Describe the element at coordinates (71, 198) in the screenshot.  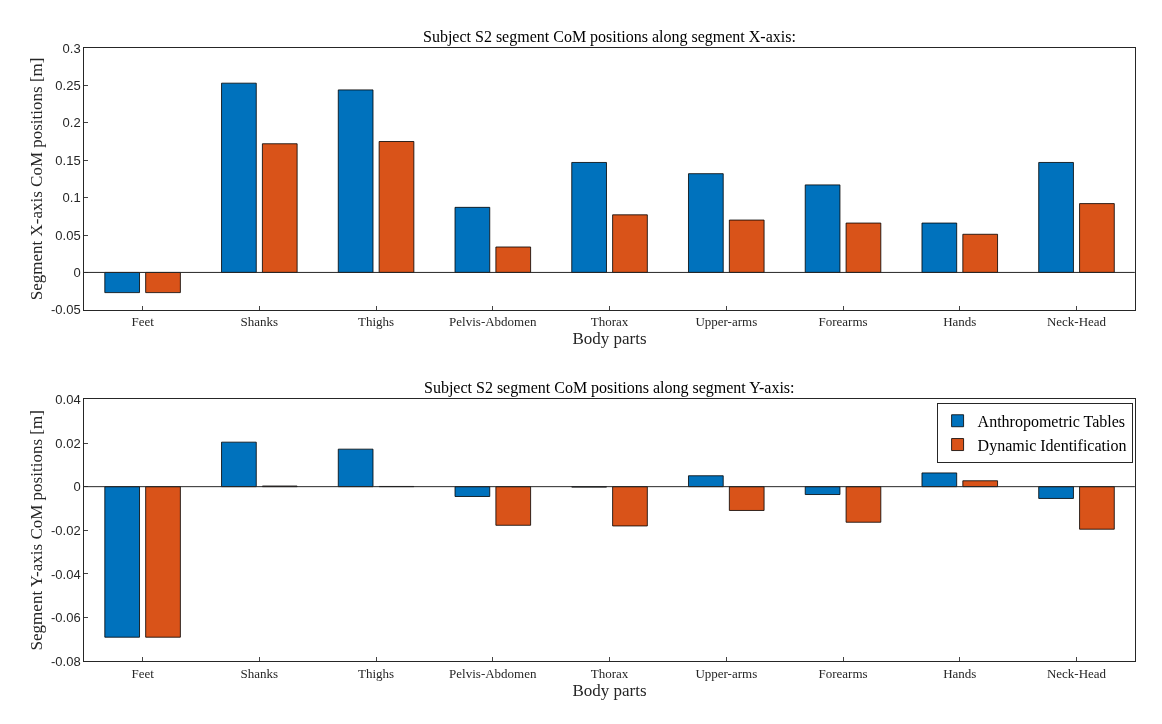
I see `y-tick-label: 0.1` at that location.